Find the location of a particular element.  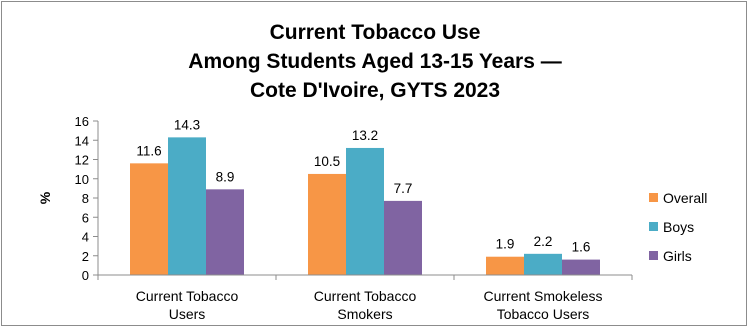

chart-title-line: Cote D'Ivoire, GYTS 2023 is located at coordinates (375, 90).